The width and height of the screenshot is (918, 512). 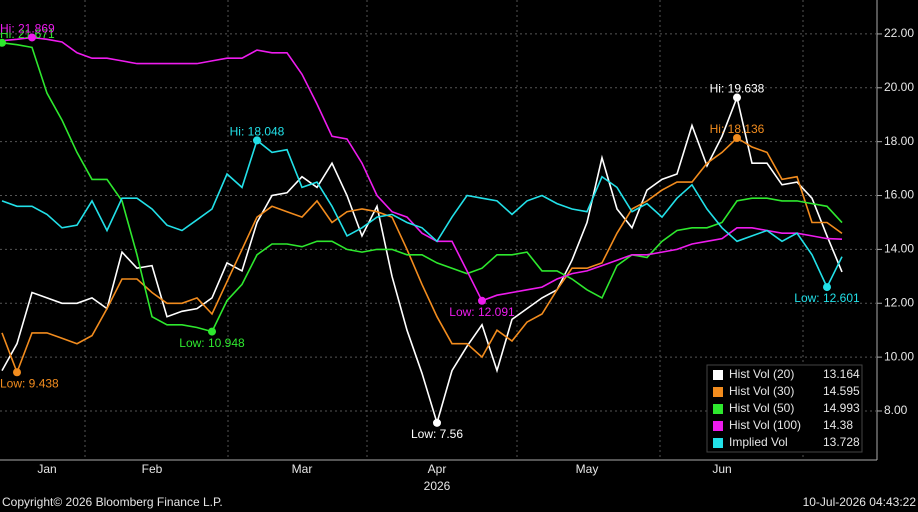 I want to click on y-tick-label: 14.00, so click(x=899, y=249).